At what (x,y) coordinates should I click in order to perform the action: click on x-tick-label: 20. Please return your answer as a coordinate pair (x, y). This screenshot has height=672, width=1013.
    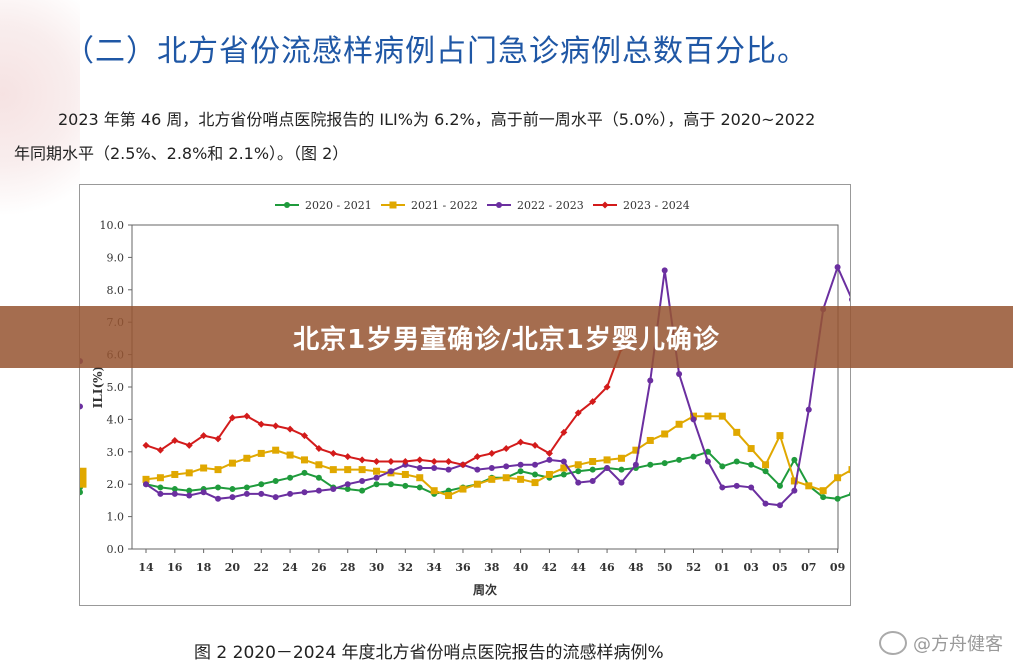
    Looking at the image, I should click on (233, 567).